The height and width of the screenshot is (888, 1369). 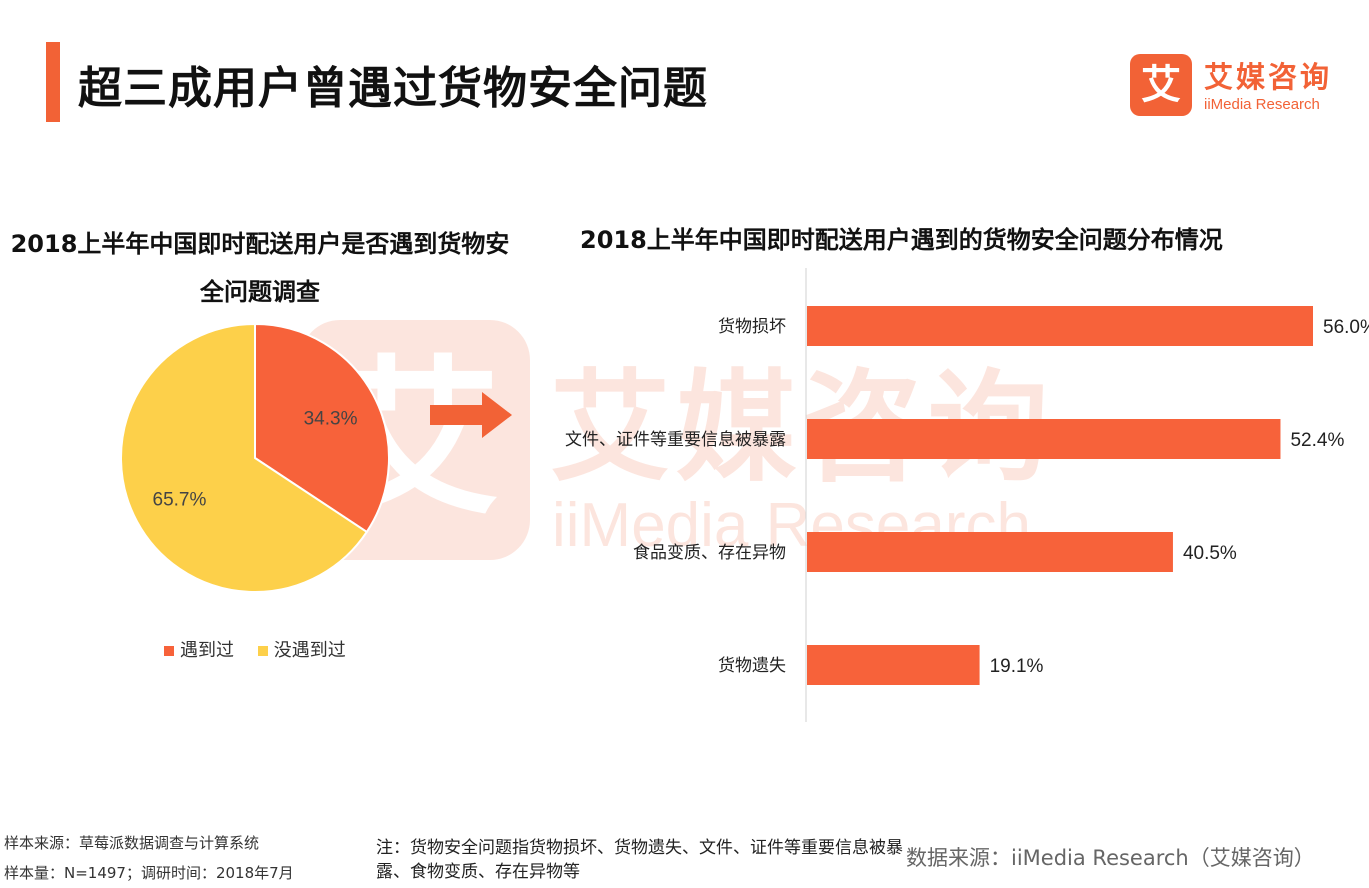 I want to click on legend-swatch-not-encountered, so click(x=262, y=651).